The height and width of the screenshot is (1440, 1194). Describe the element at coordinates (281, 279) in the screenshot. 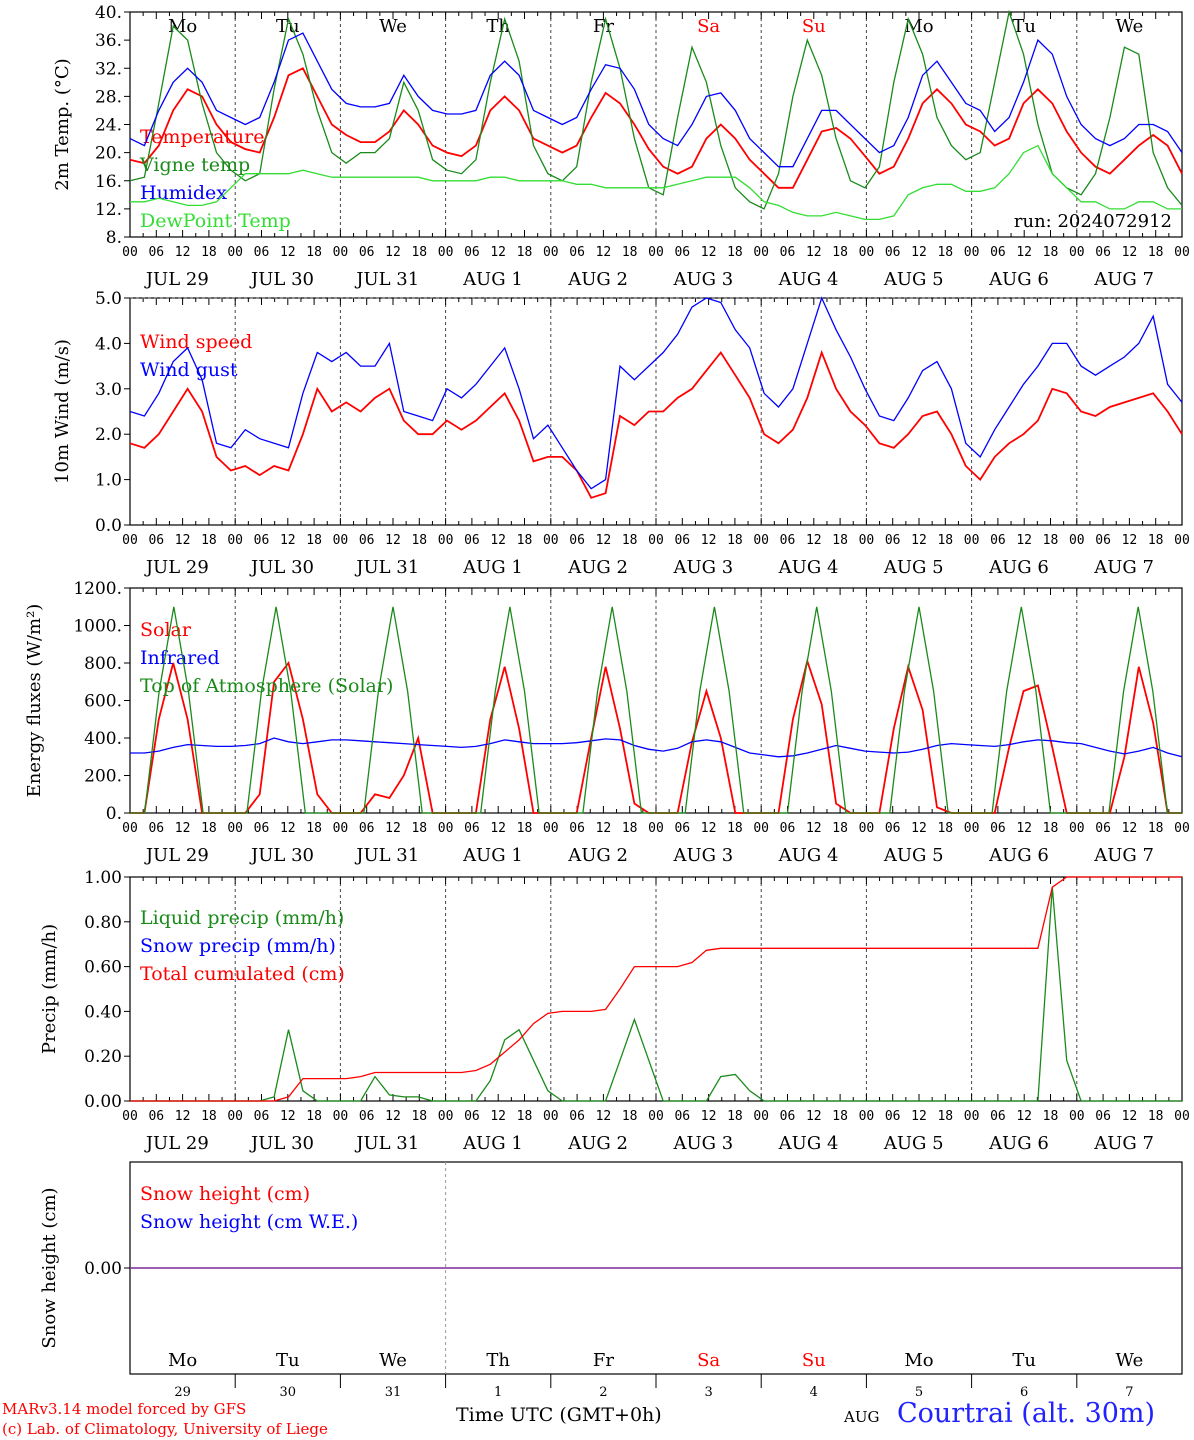

I see `temperature-date-label: JUL 30` at that location.